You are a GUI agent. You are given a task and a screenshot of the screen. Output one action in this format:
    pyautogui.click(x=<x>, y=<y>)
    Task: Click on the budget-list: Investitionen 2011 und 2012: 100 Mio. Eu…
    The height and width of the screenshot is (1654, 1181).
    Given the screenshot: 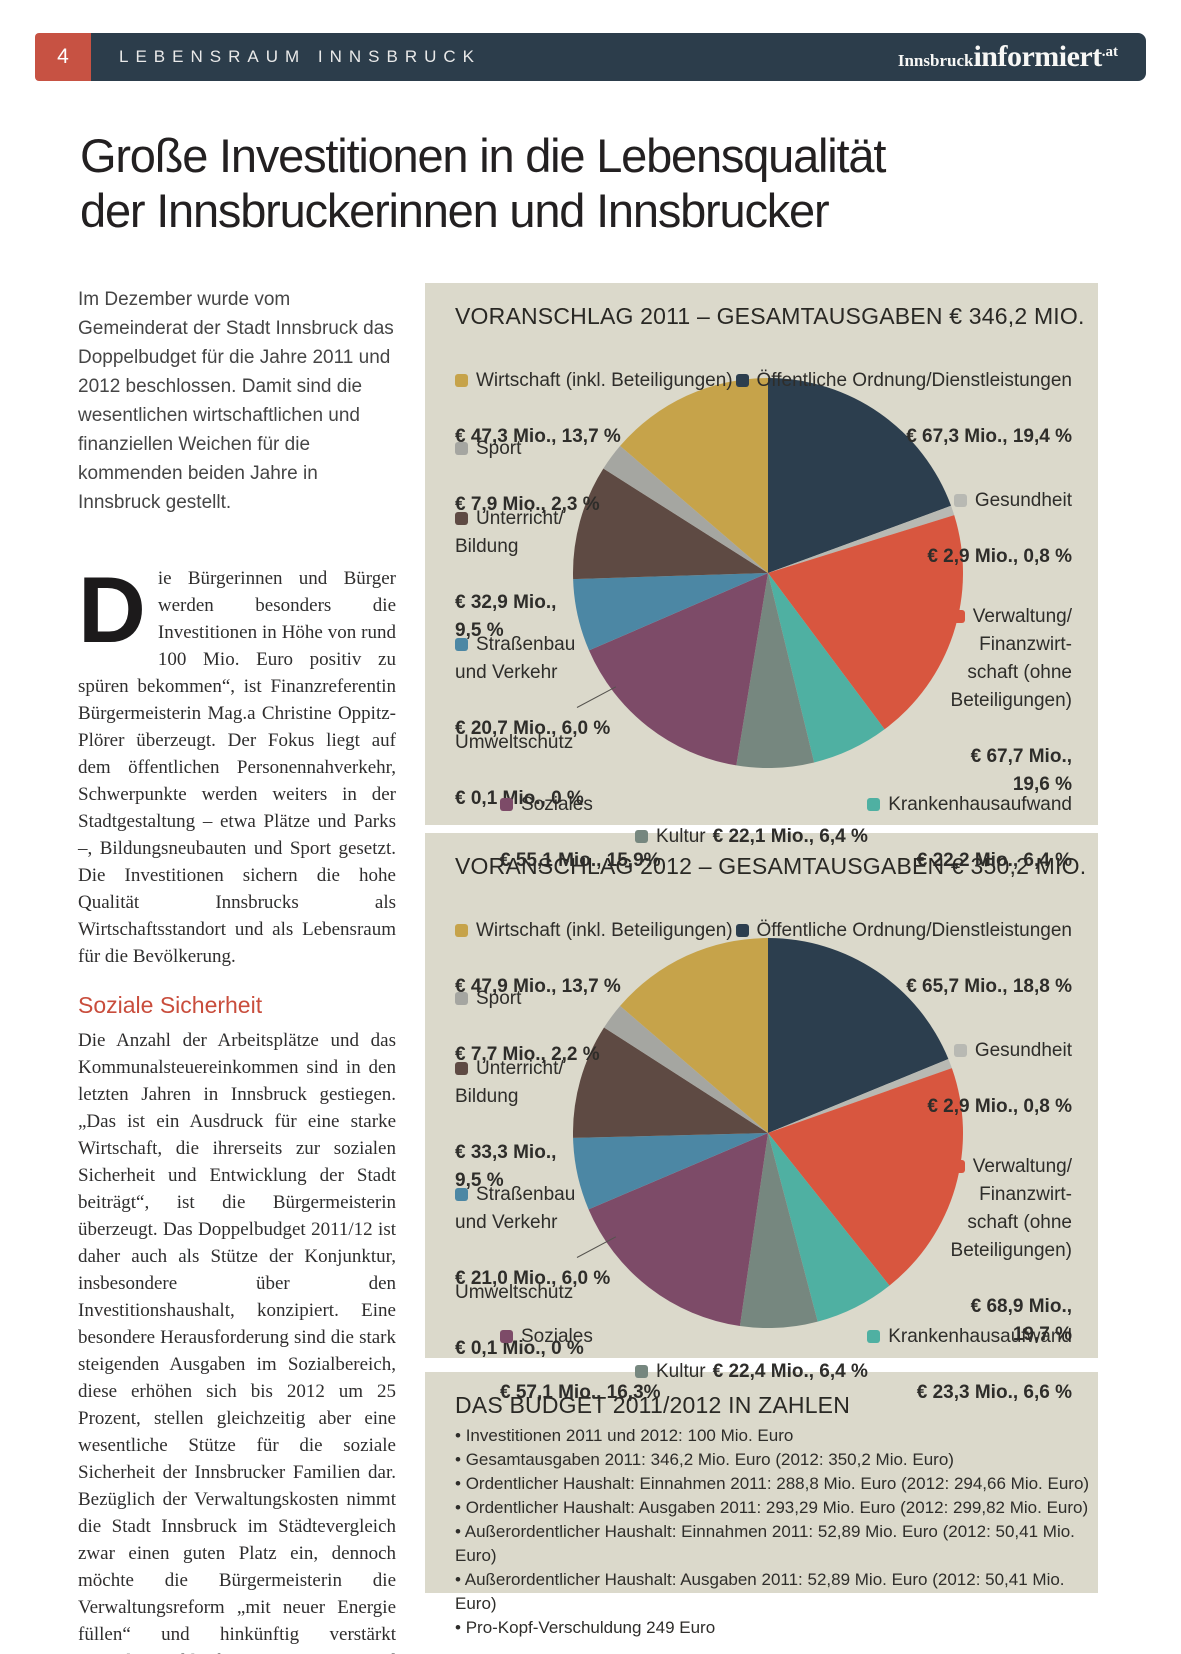 What is the action you would take?
    pyautogui.click(x=776, y=1532)
    